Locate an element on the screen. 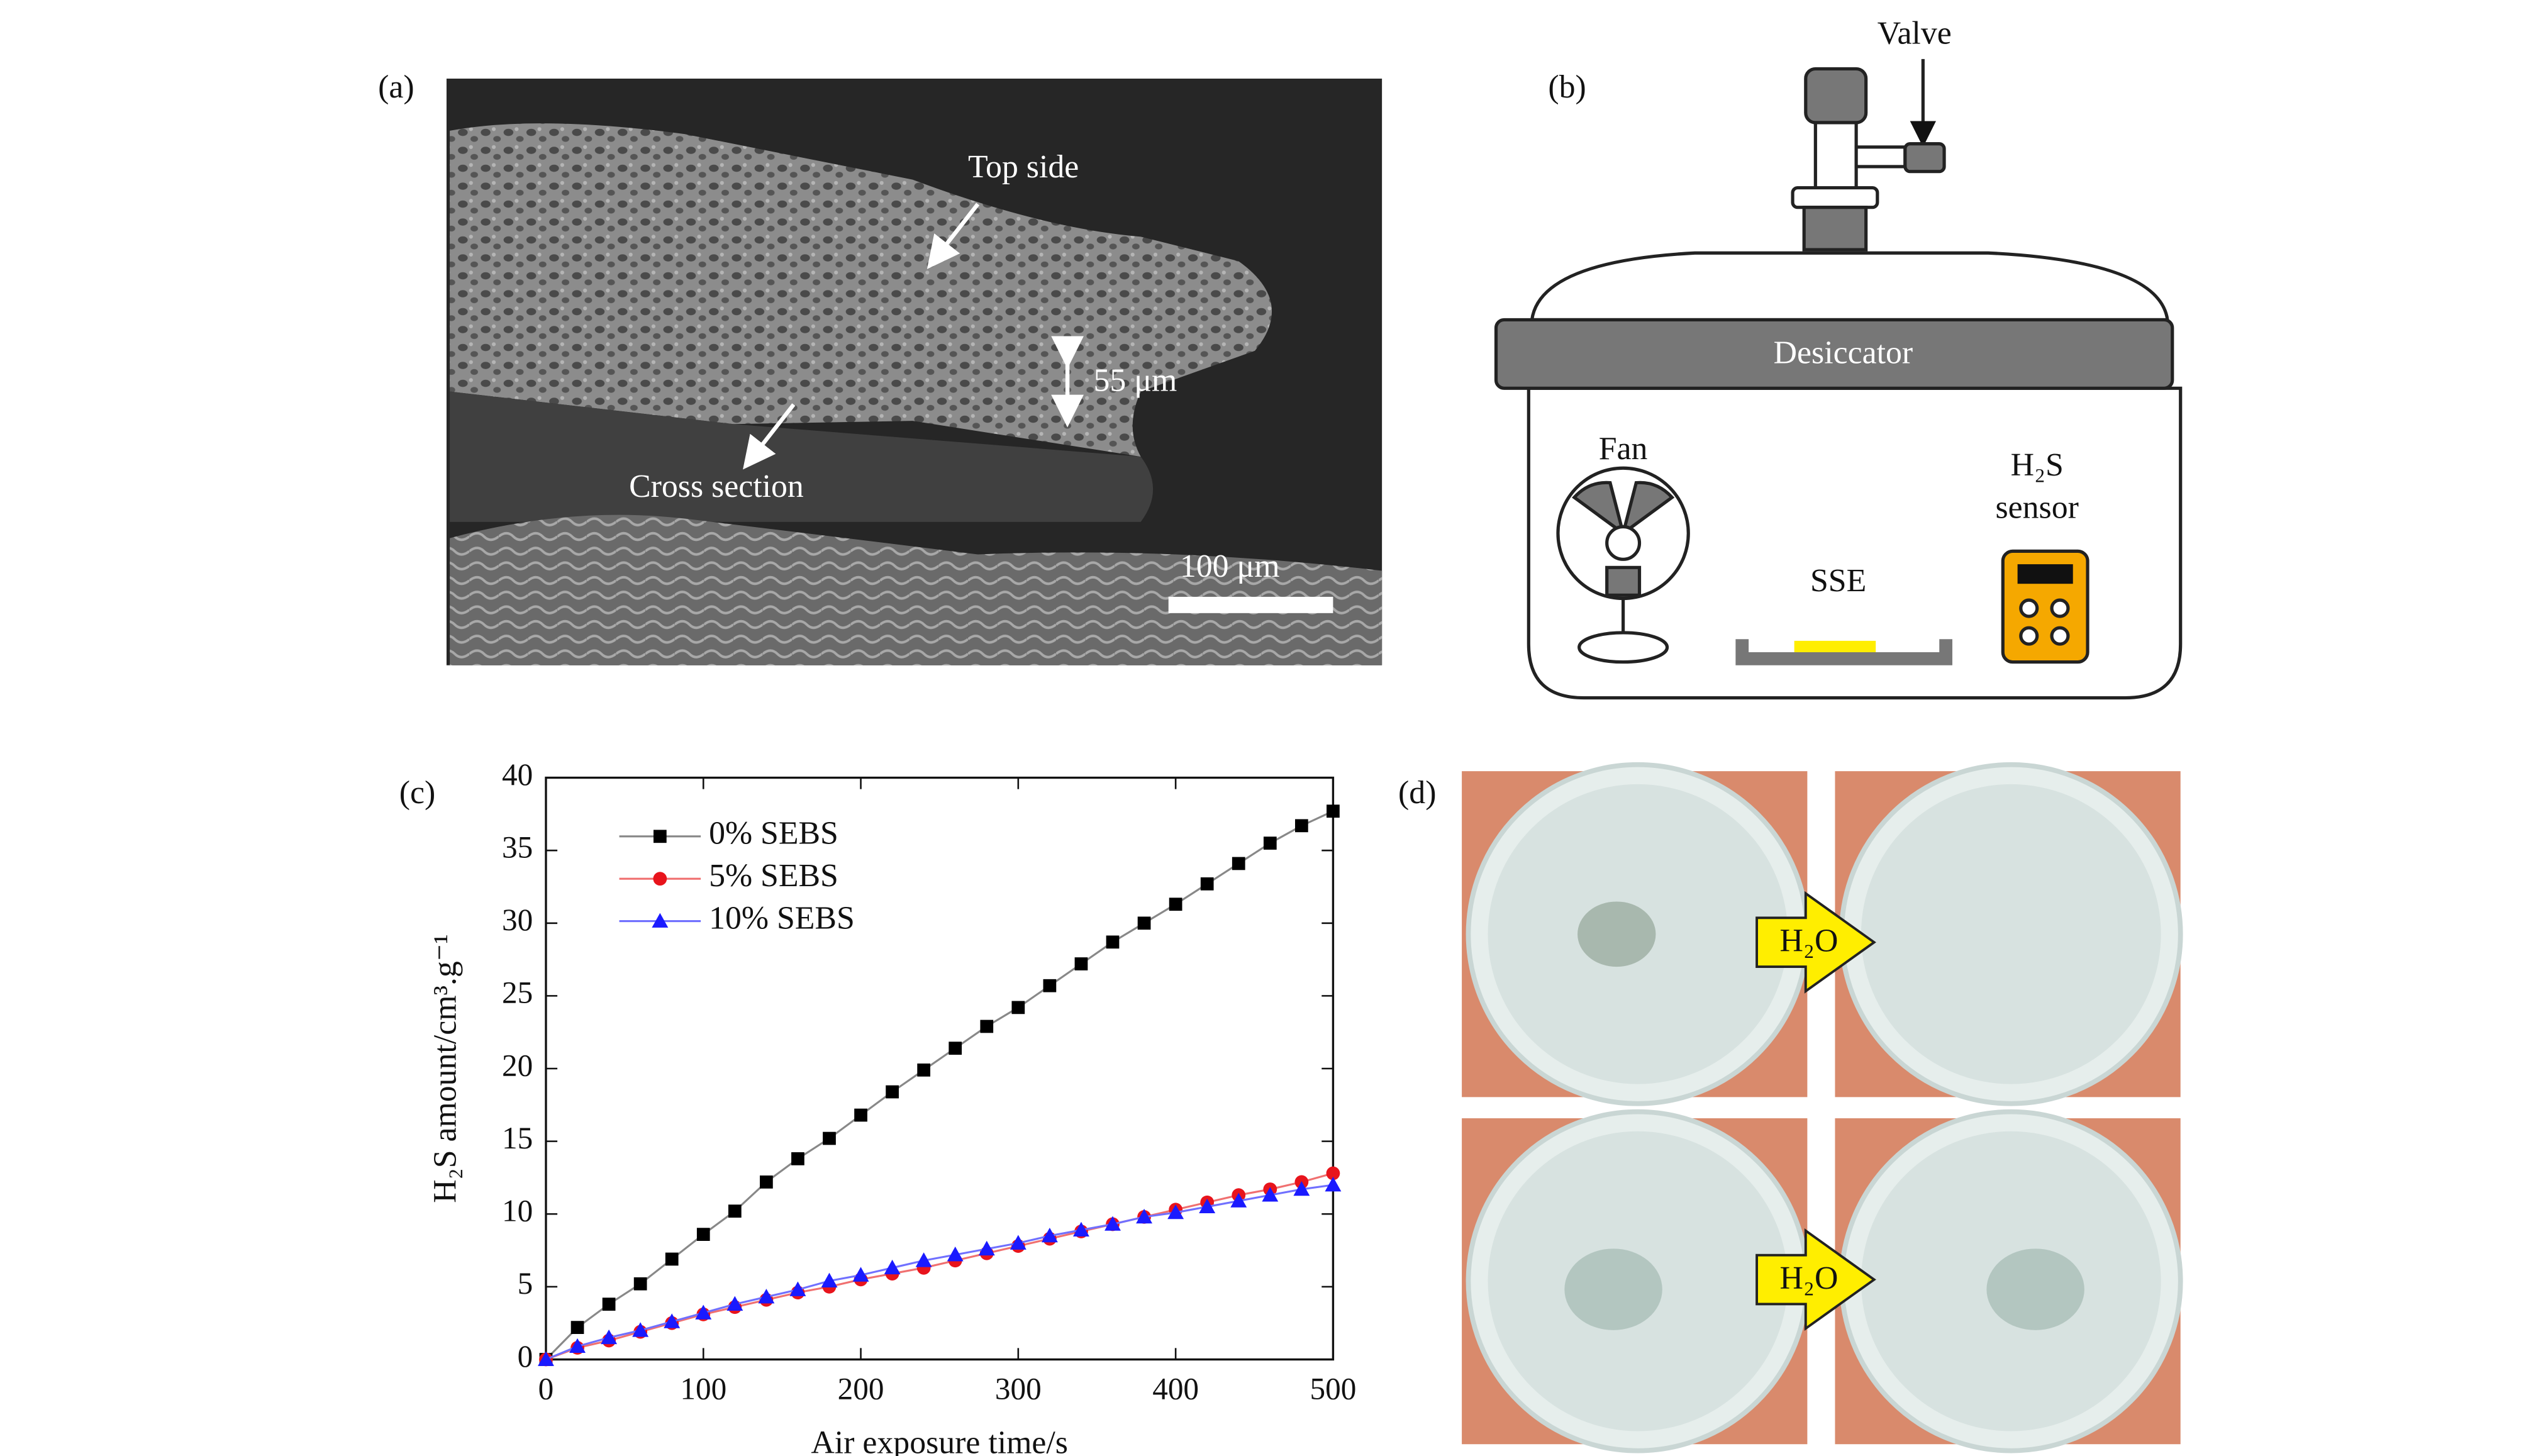 The width and height of the screenshot is (2526, 1456). x-tick-label: 0 is located at coordinates (546, 1389).